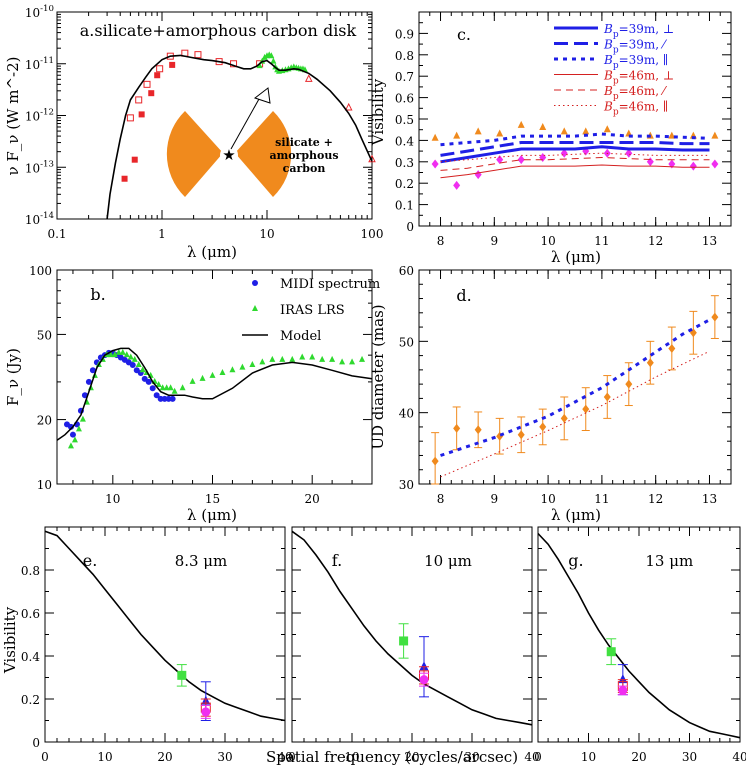  What do you see at coordinates (404, 77) in the screenshot?
I see `panel-c-y-tick-label: 0.7` at bounding box center [404, 77].